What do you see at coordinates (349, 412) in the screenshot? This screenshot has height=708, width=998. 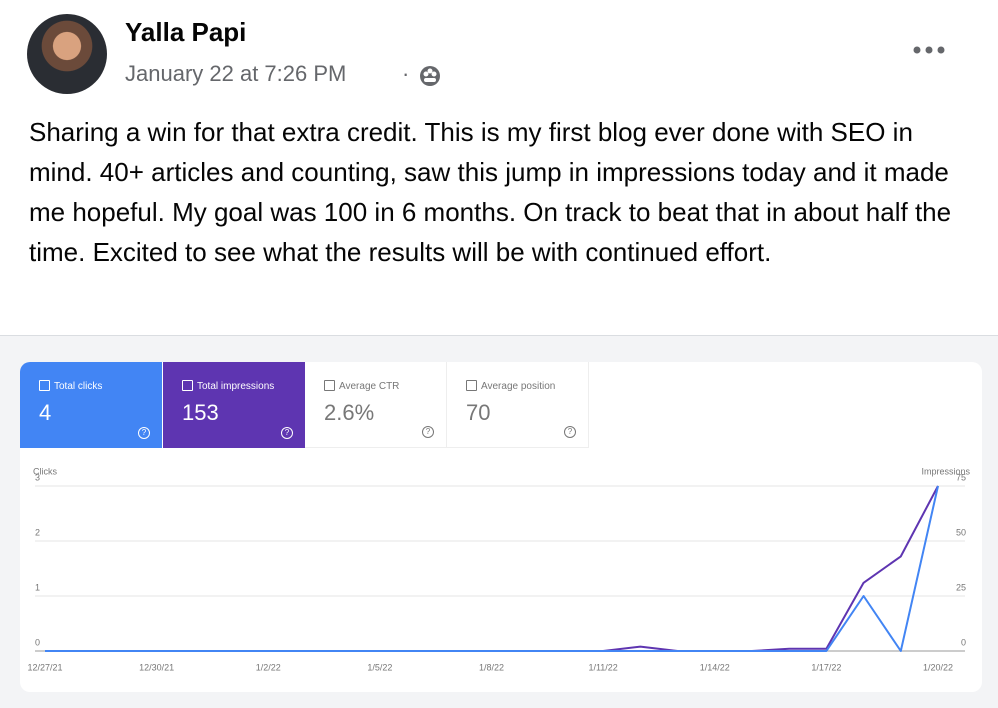 I see `metric-value: 2.6%` at bounding box center [349, 412].